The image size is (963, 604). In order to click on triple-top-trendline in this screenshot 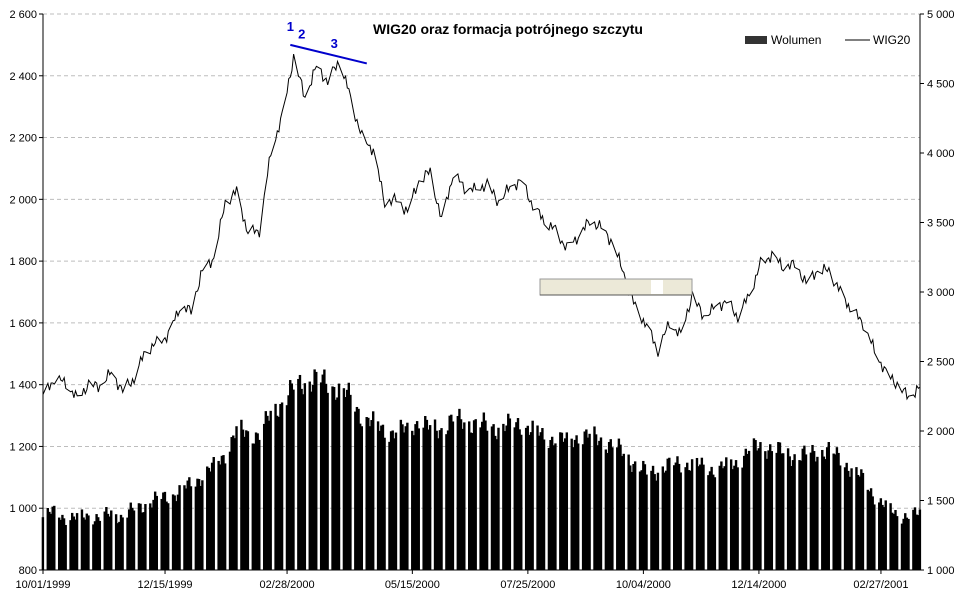, I will do `click(329, 54)`.